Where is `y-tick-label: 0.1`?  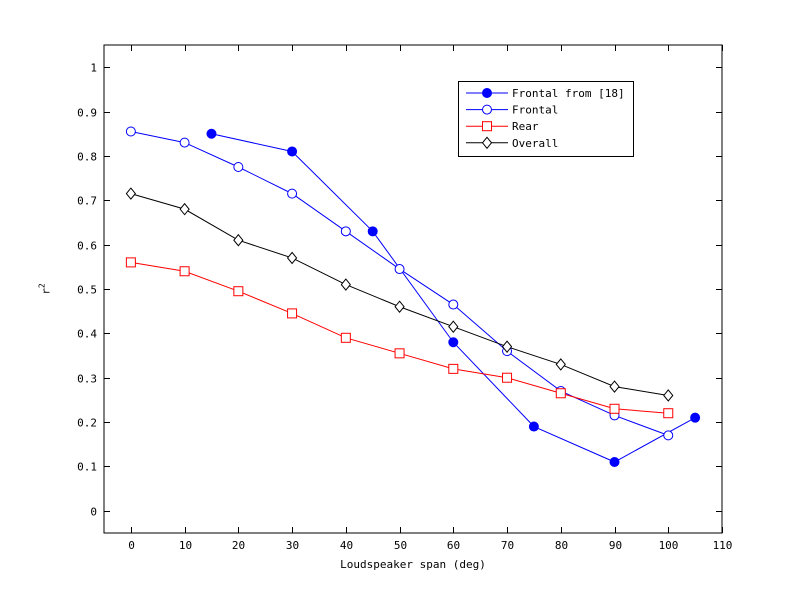
y-tick-label: 0.1 is located at coordinates (87, 467).